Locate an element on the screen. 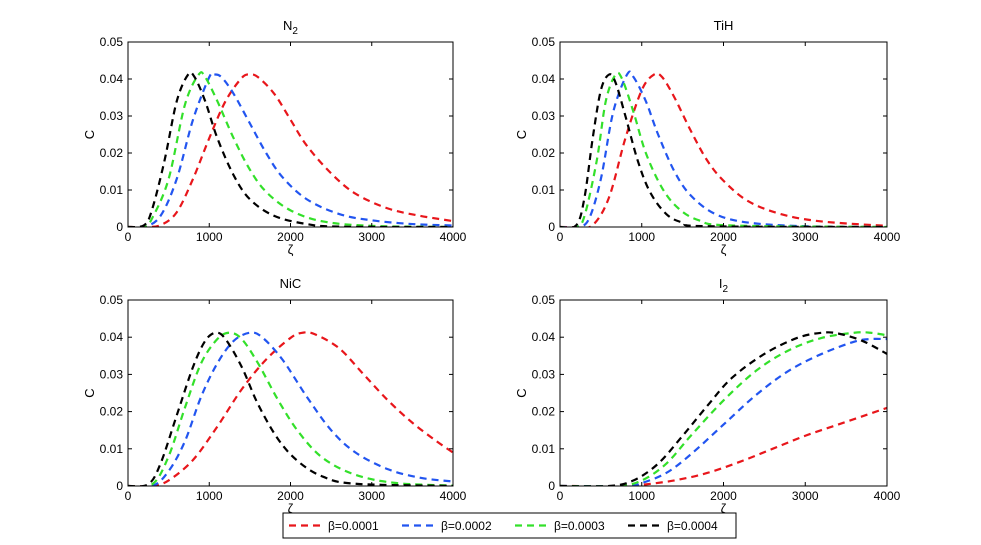 The height and width of the screenshot is (545, 981). legend: β=0.0001 β=0.0002 β=0.0003 β=0.0004 is located at coordinates (509, 525).